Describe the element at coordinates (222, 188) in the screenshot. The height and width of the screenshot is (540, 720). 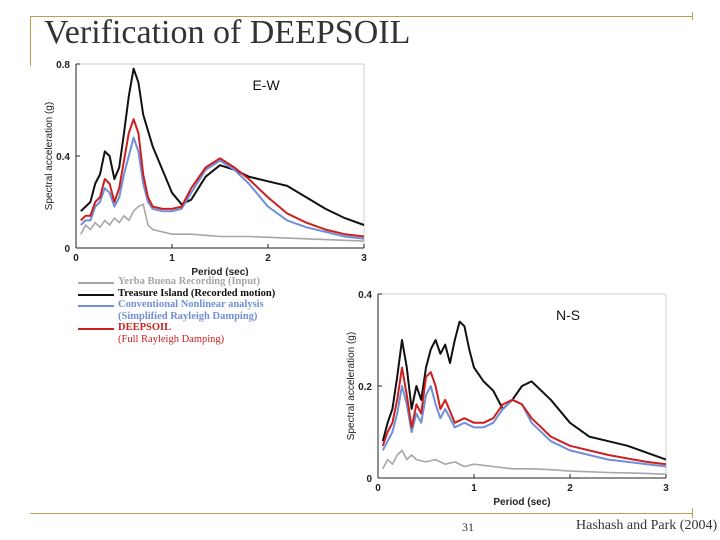
I see `ew-series-2-line` at that location.